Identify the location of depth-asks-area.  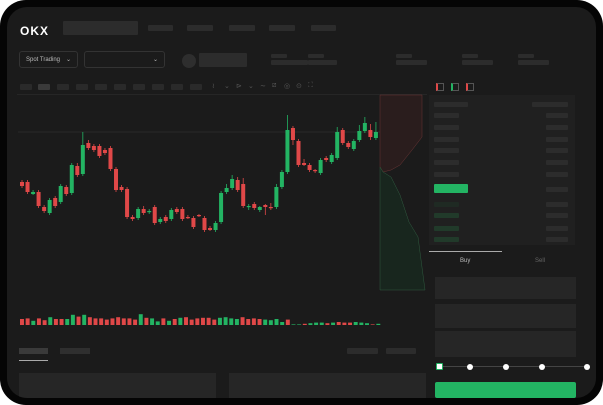
(401, 133).